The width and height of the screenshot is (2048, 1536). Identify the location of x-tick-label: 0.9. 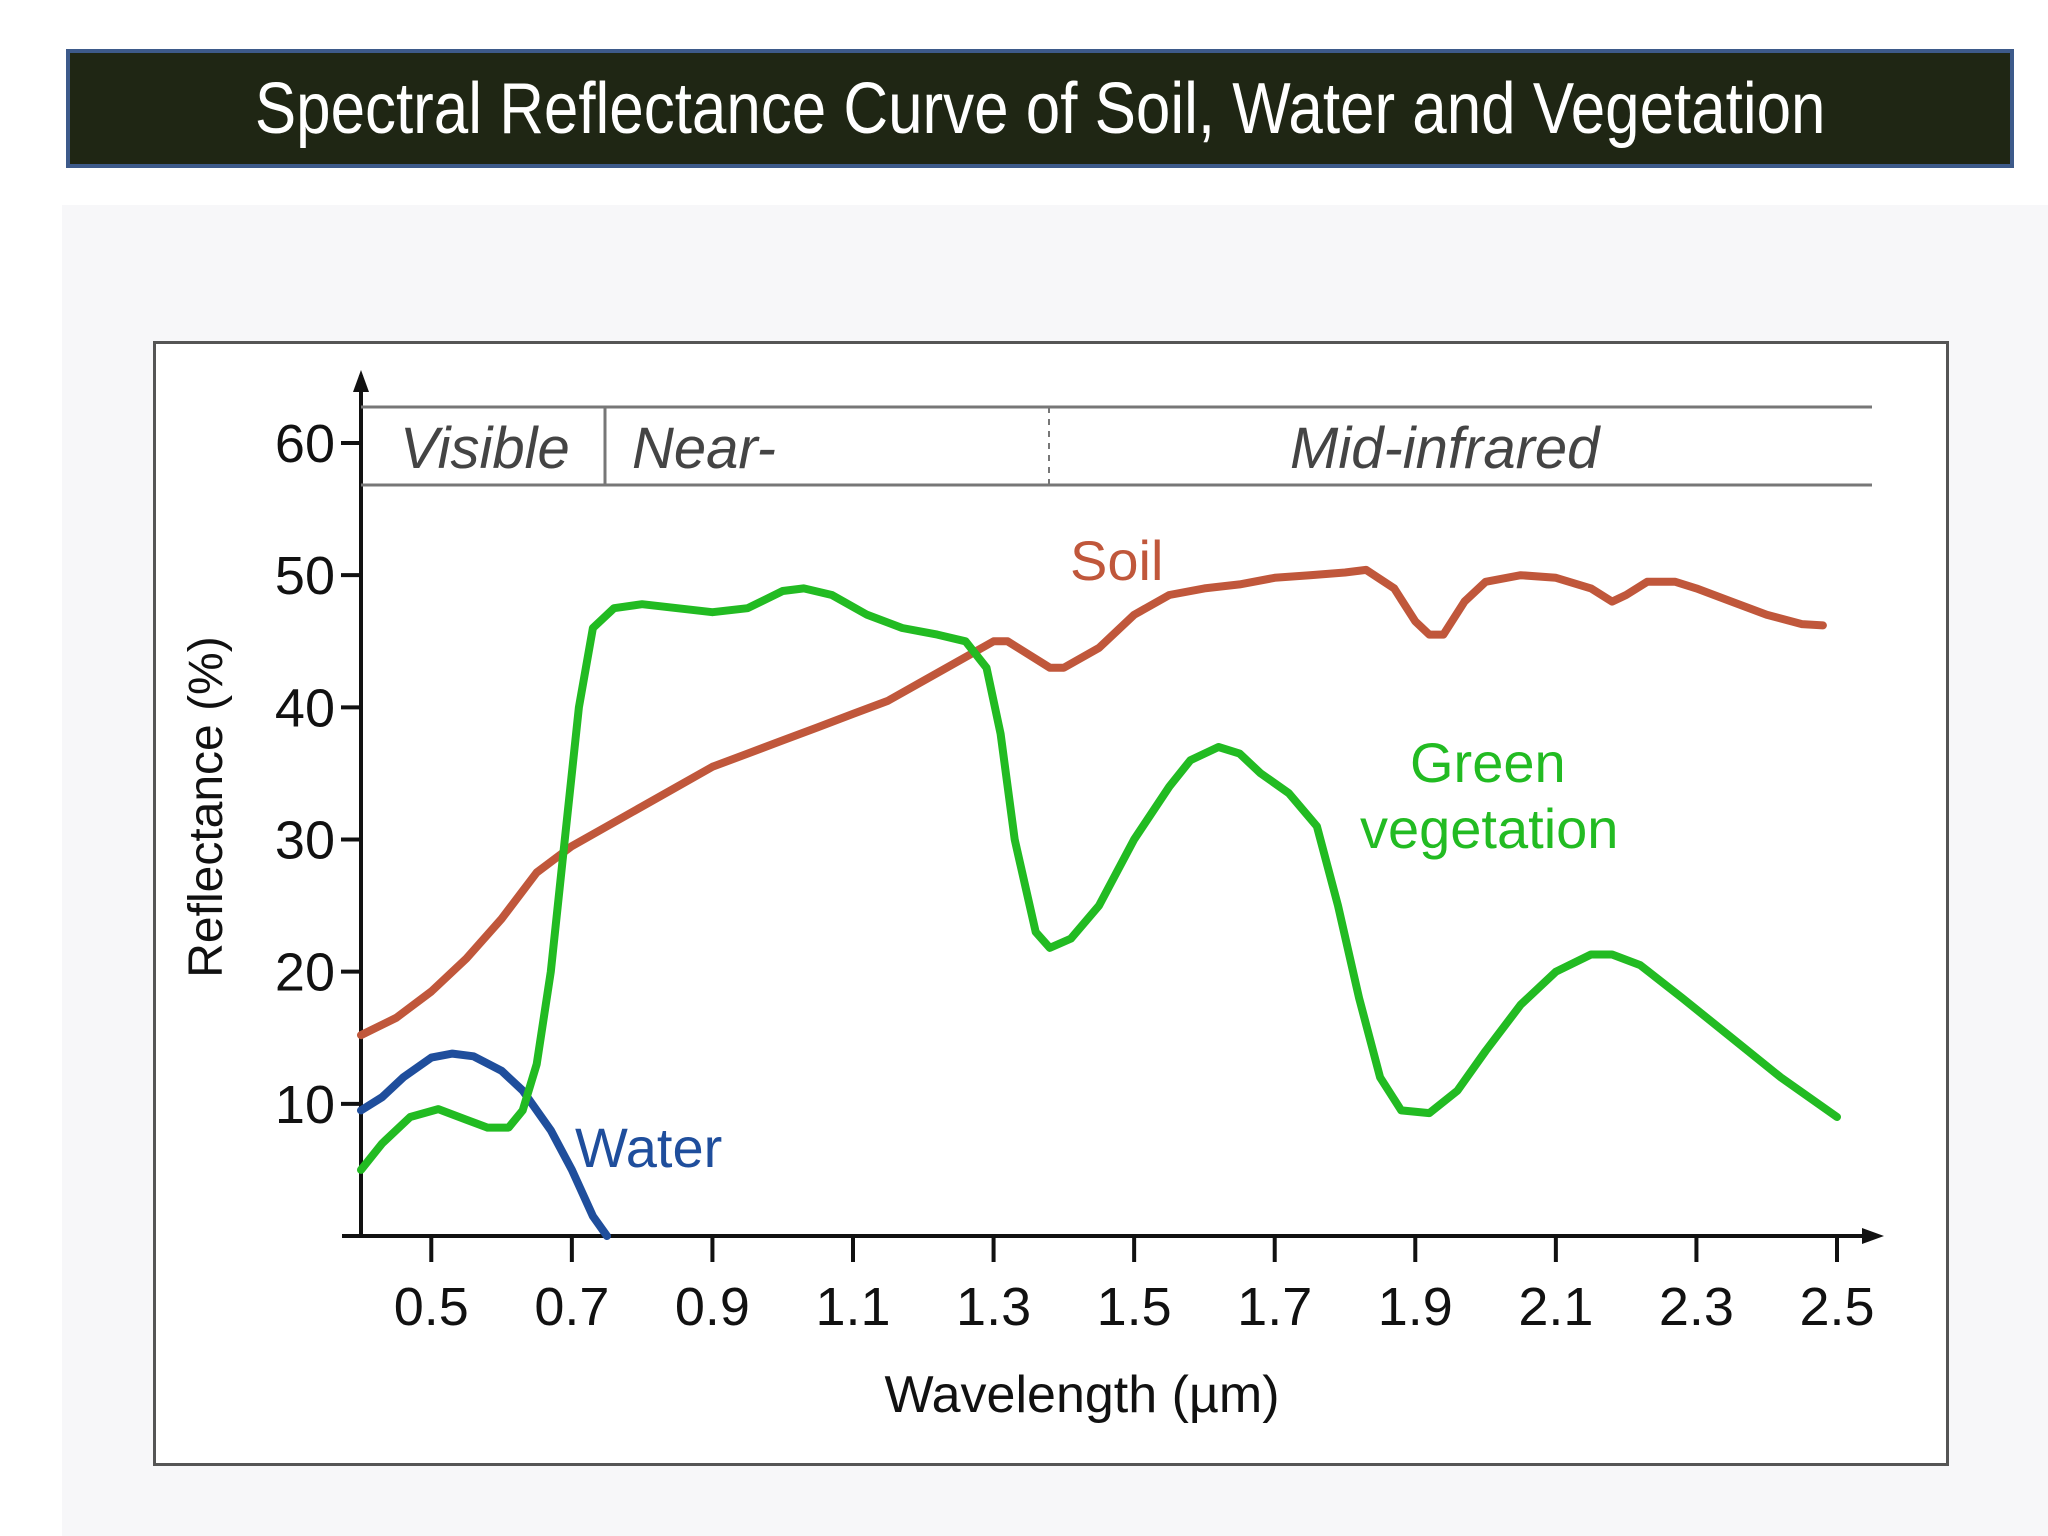
(712, 1307).